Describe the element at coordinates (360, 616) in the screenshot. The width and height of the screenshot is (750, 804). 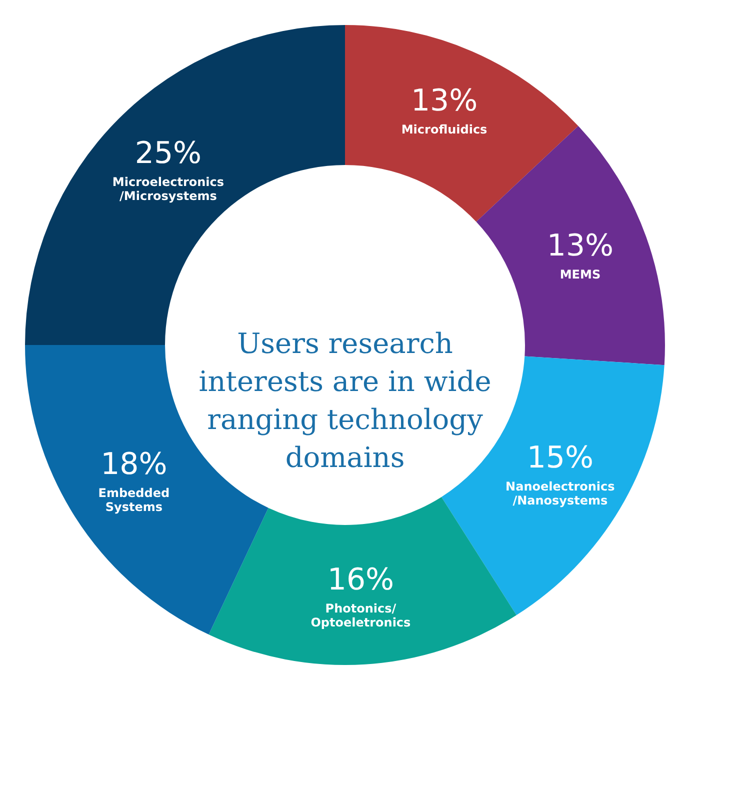
I see `slice-label: Photonics/ Optoeletronics` at that location.